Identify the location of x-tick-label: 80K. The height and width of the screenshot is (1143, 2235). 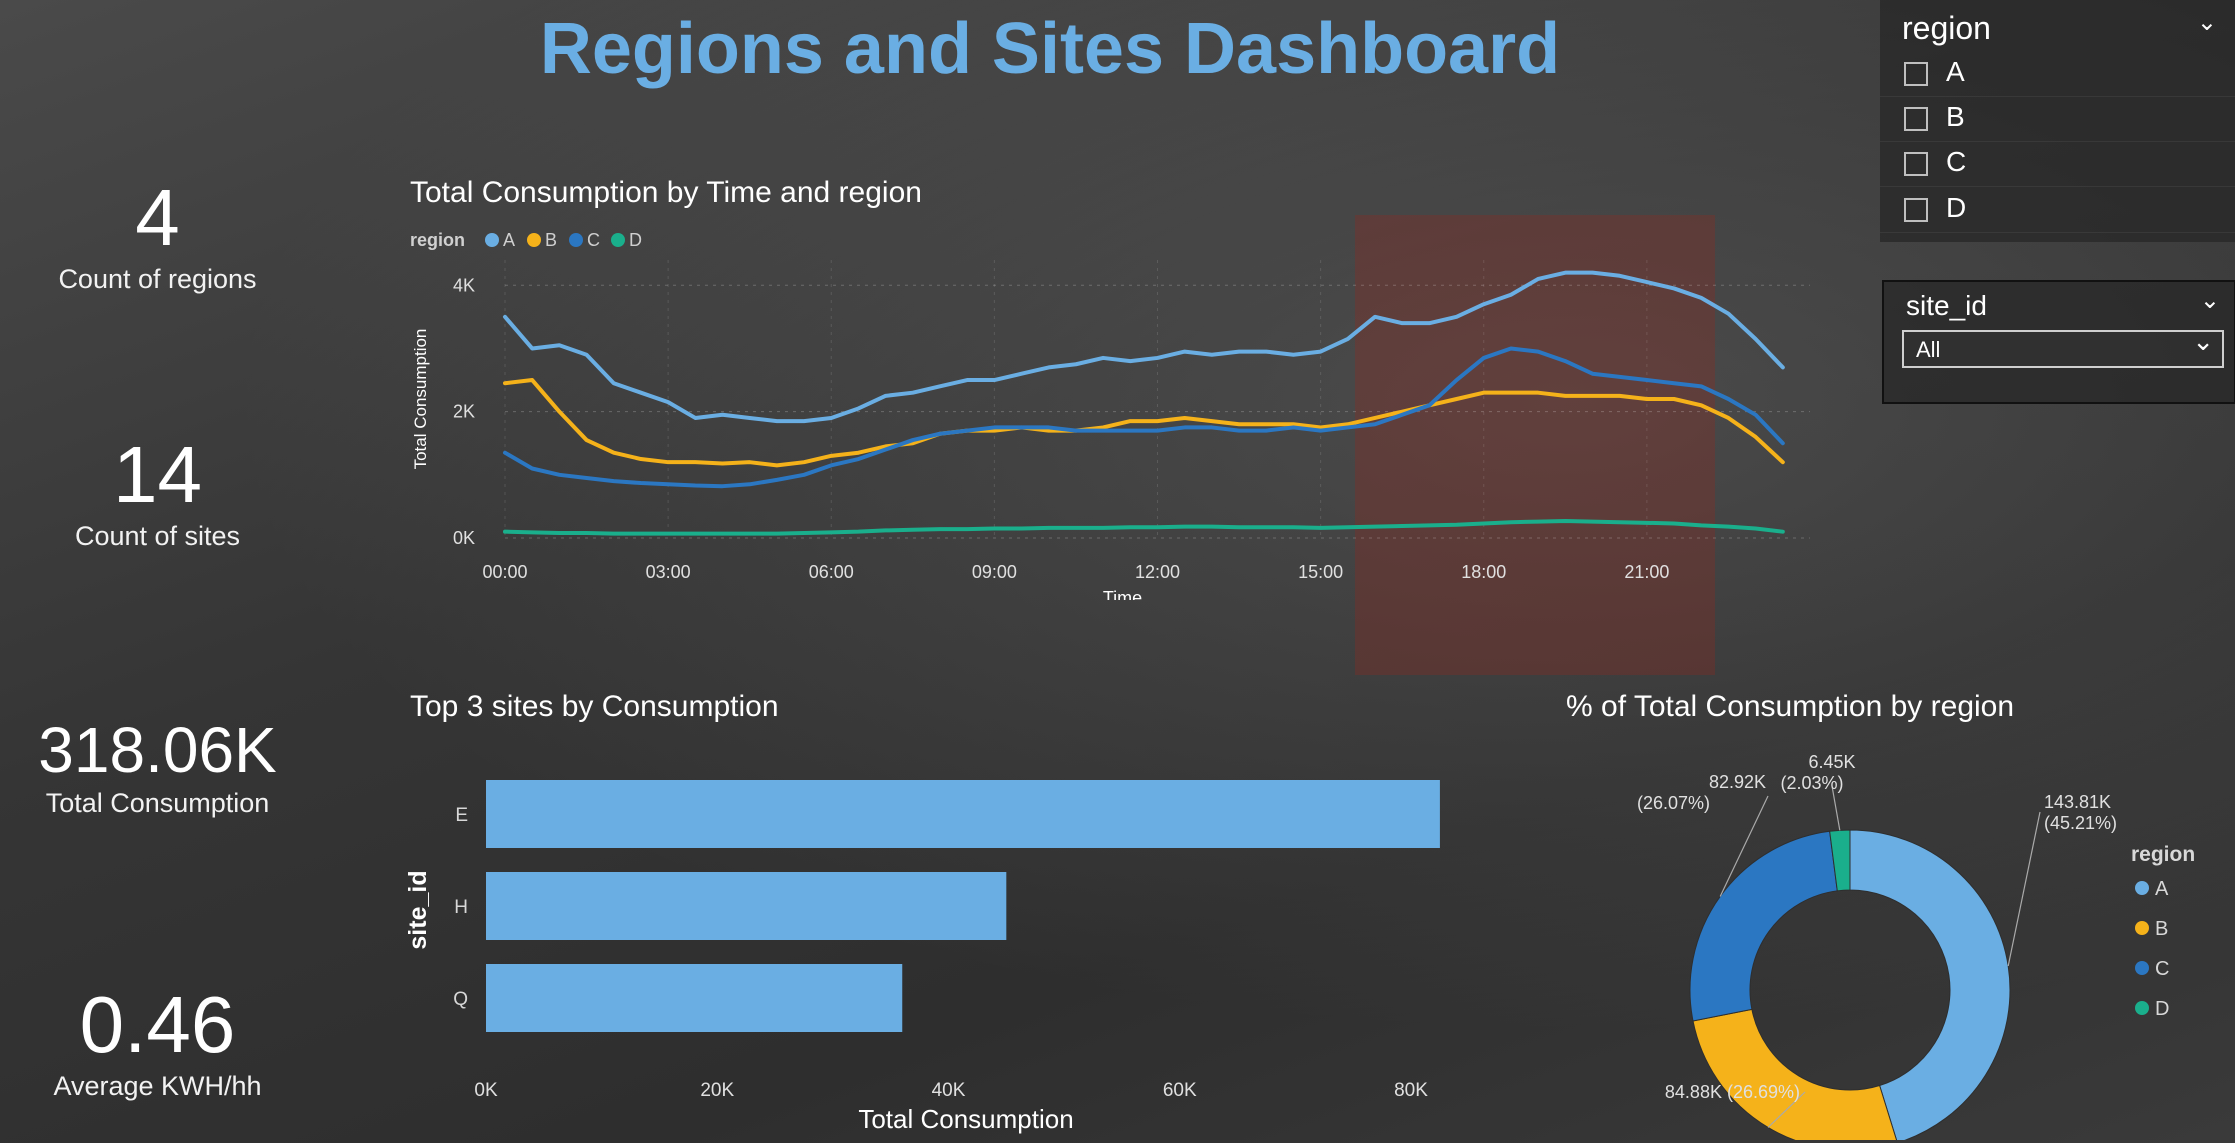
(1411, 1090).